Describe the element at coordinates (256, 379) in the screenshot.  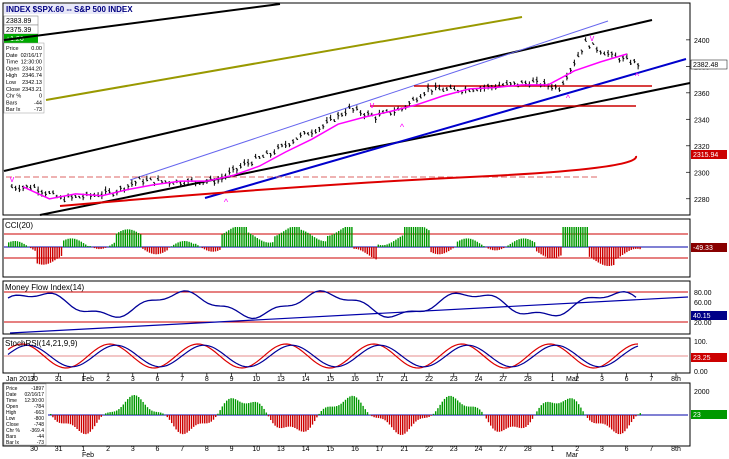
I see `x-tick-label: 10` at that location.